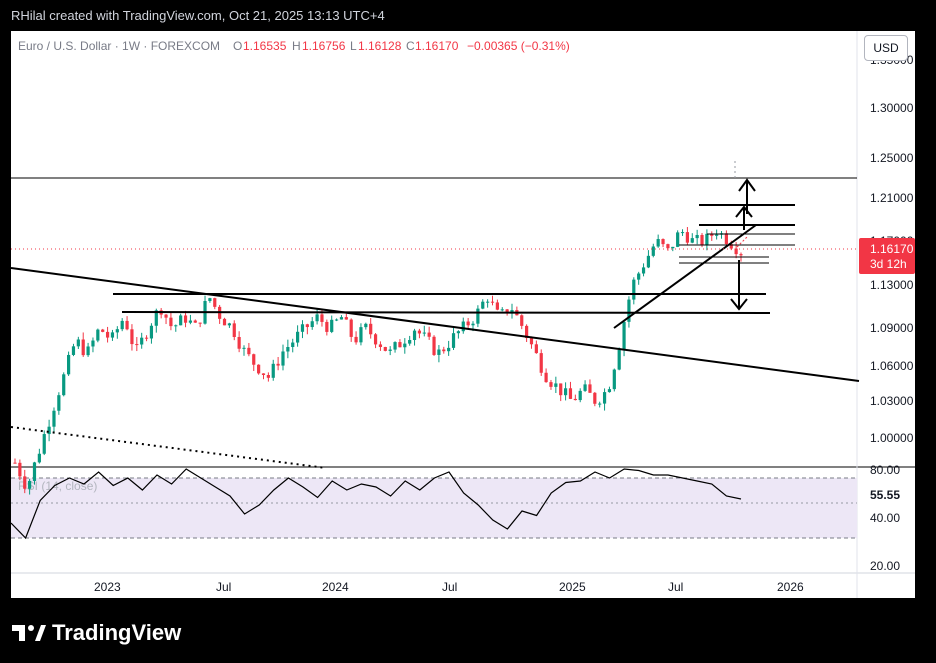  I want to click on rsi-axis: 80.00 40.00 20.00, so click(885, 518).